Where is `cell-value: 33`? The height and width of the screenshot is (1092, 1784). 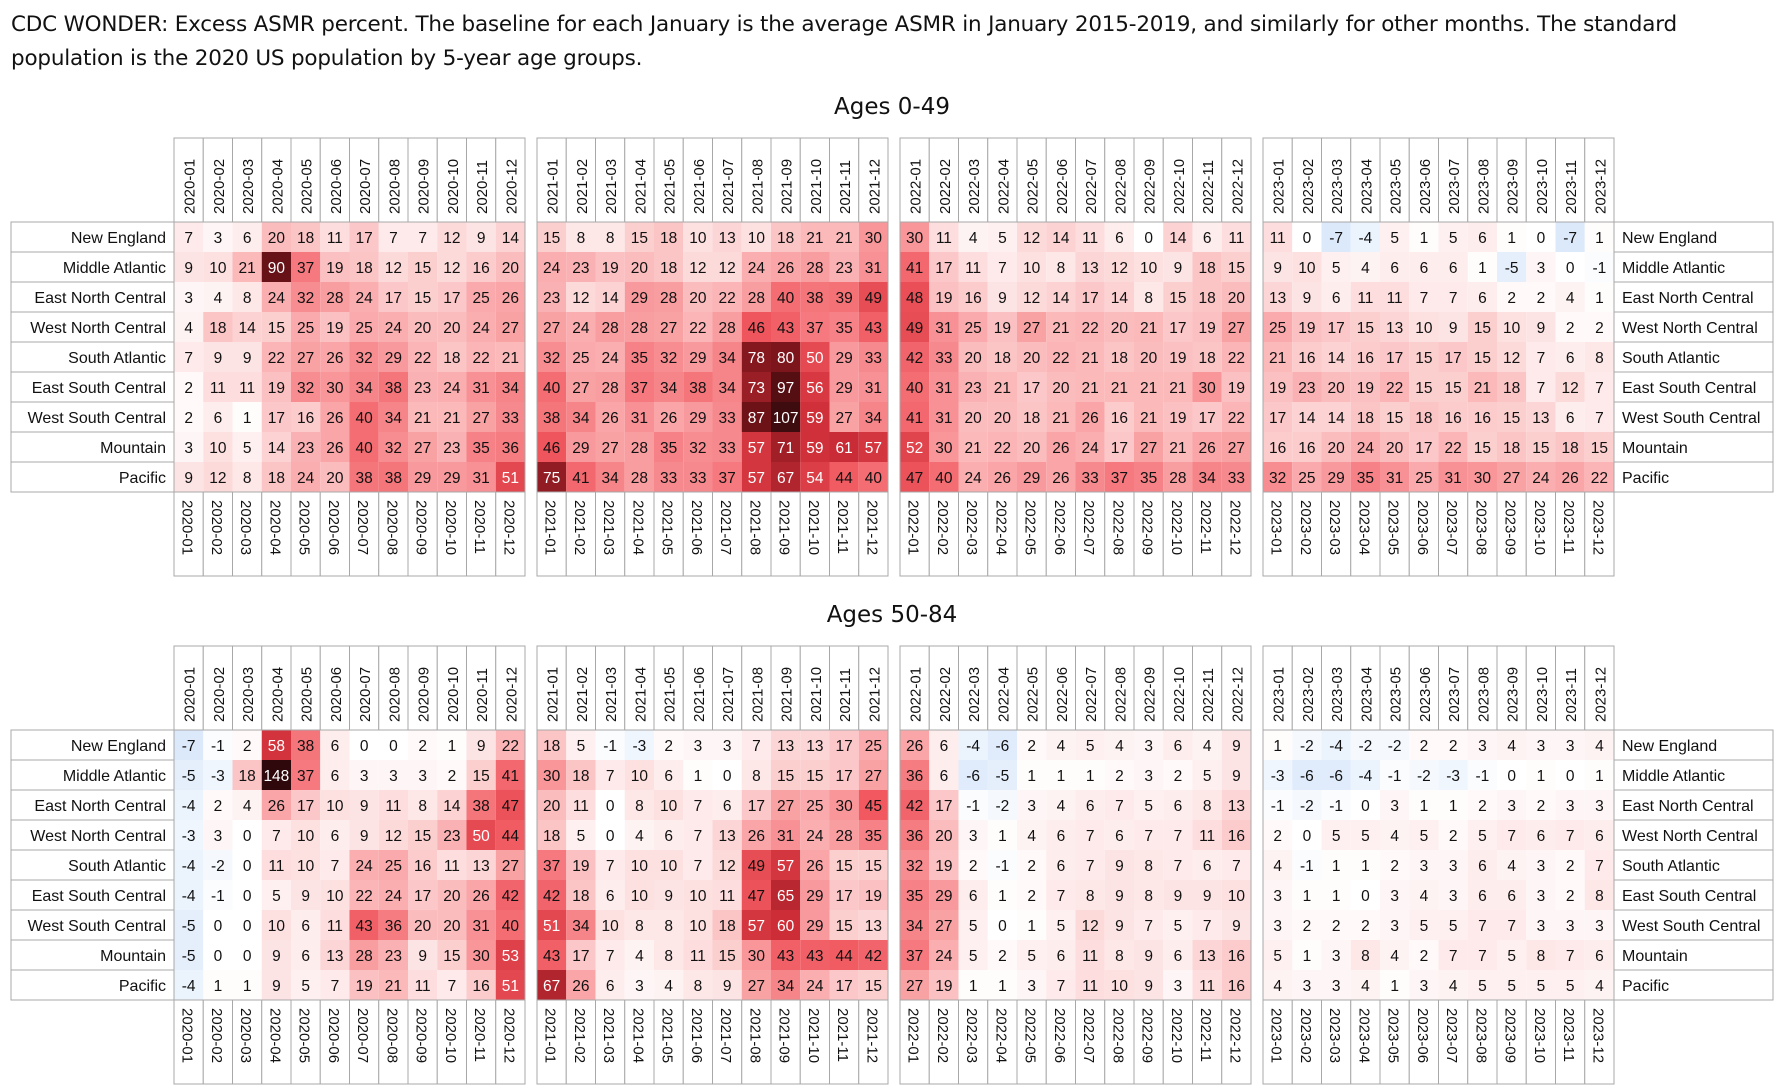 cell-value: 33 is located at coordinates (873, 358).